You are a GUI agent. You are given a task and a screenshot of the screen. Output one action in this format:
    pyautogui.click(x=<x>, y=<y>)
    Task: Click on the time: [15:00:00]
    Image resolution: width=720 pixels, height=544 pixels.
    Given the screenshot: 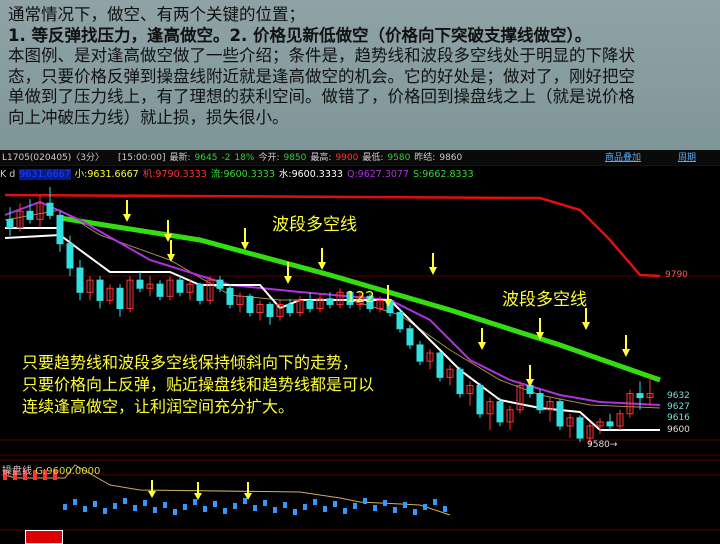 What is the action you would take?
    pyautogui.click(x=142, y=158)
    